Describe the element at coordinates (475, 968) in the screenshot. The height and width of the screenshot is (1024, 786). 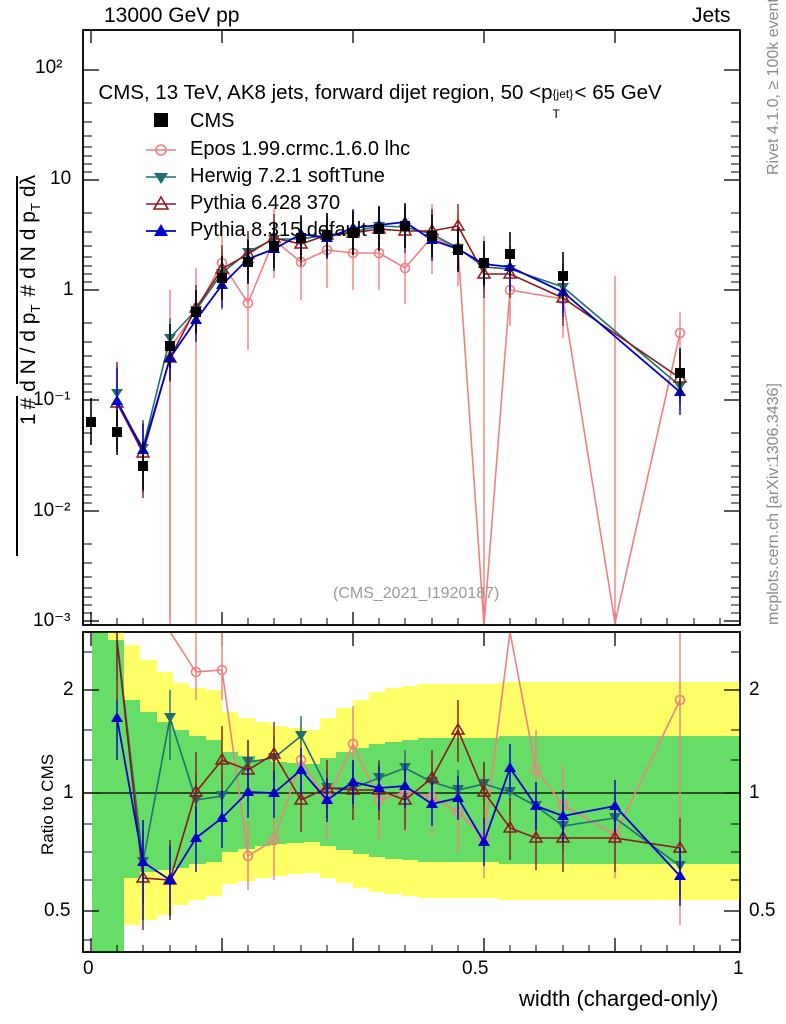
I see `xtick-0.5: 0.5` at that location.